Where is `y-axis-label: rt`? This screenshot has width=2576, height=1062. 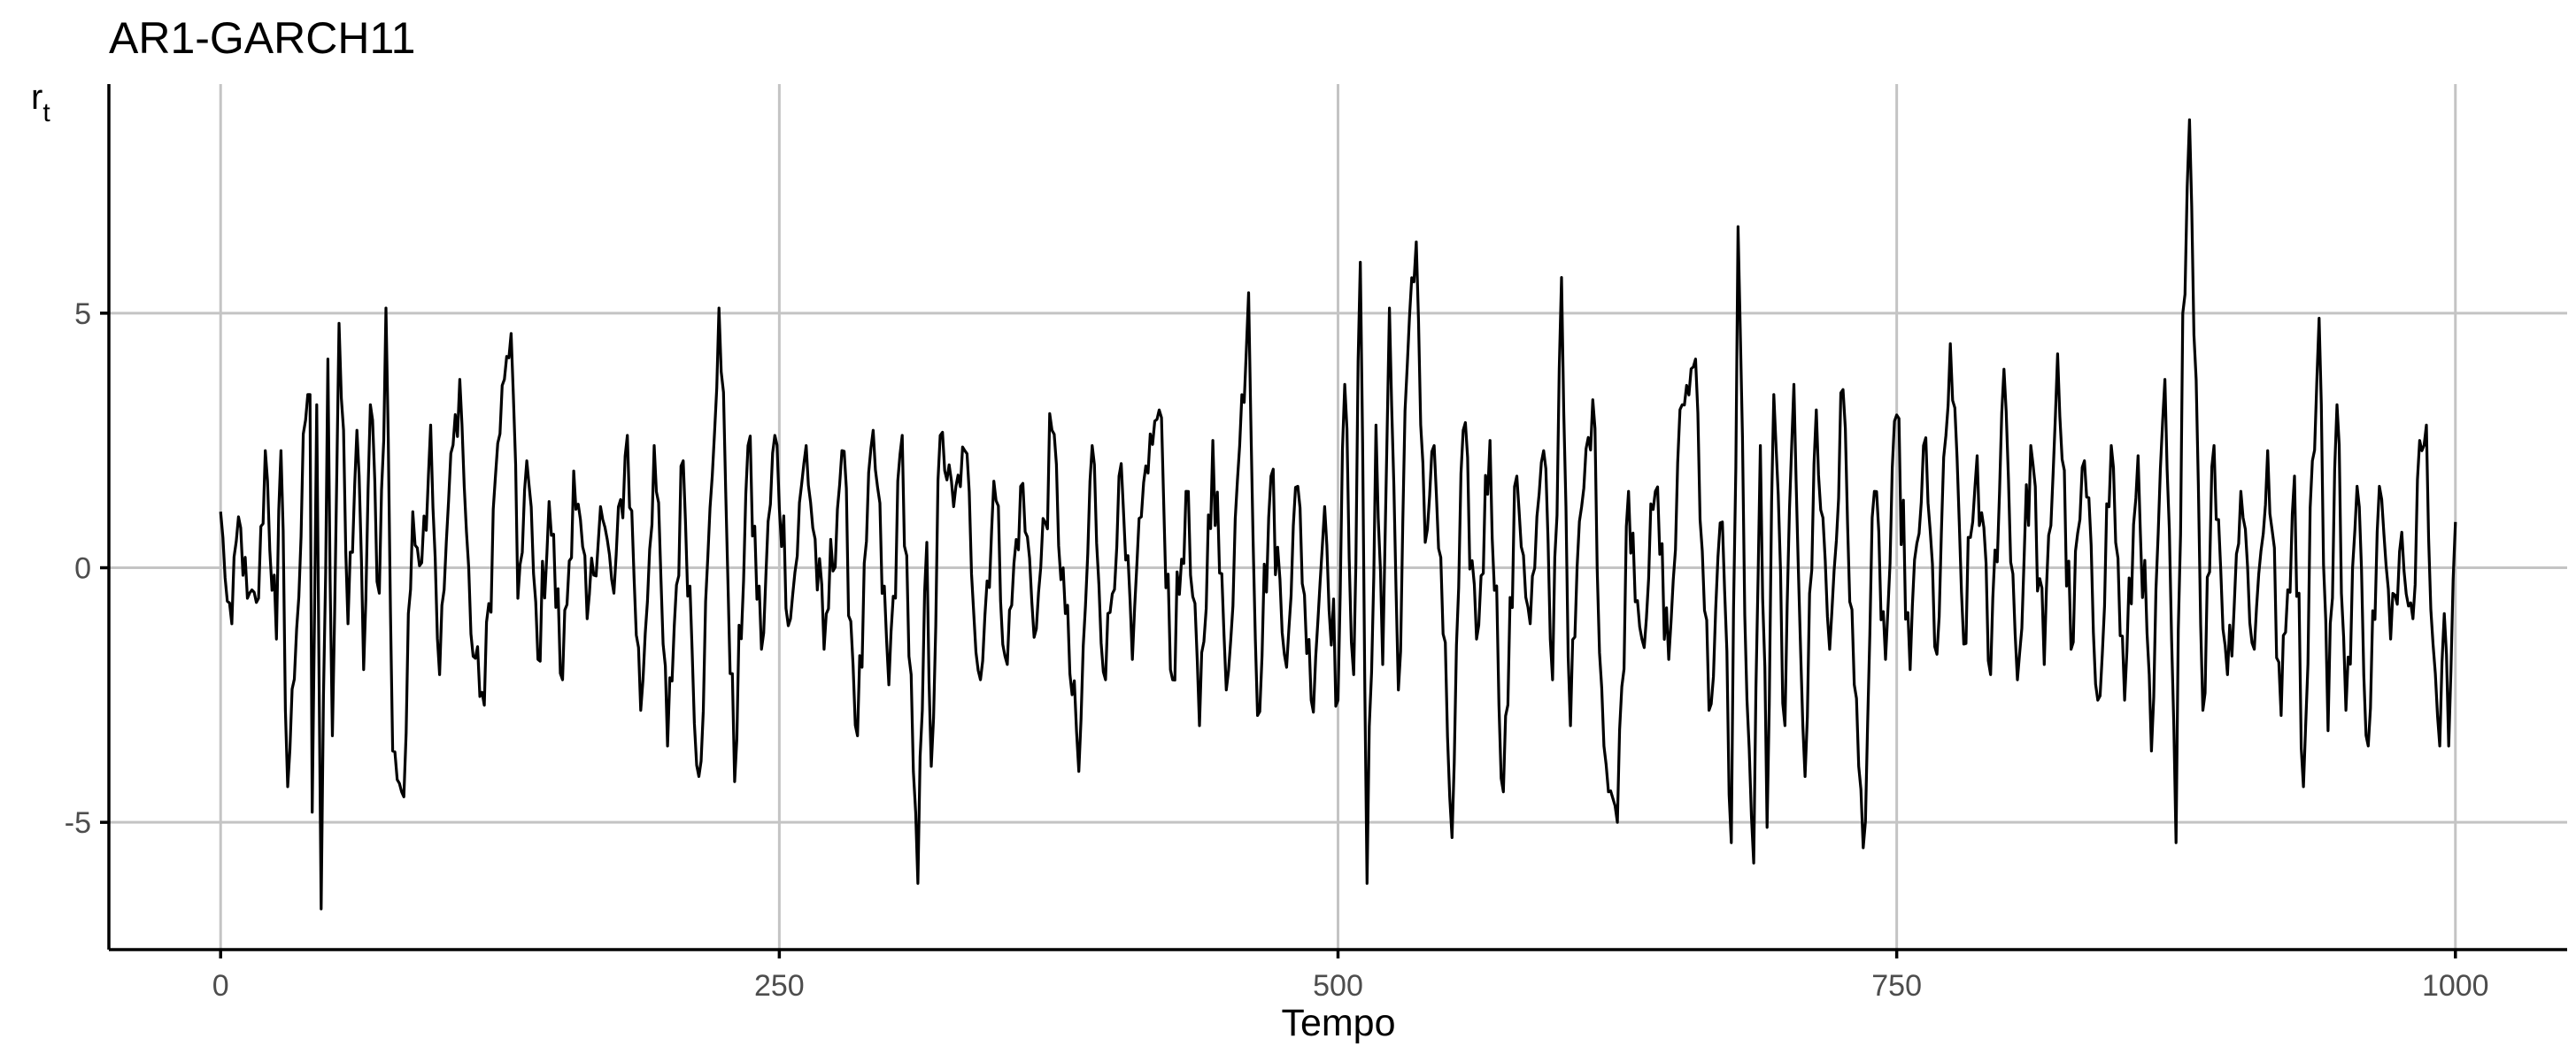
y-axis-label: rt is located at coordinates (40, 102).